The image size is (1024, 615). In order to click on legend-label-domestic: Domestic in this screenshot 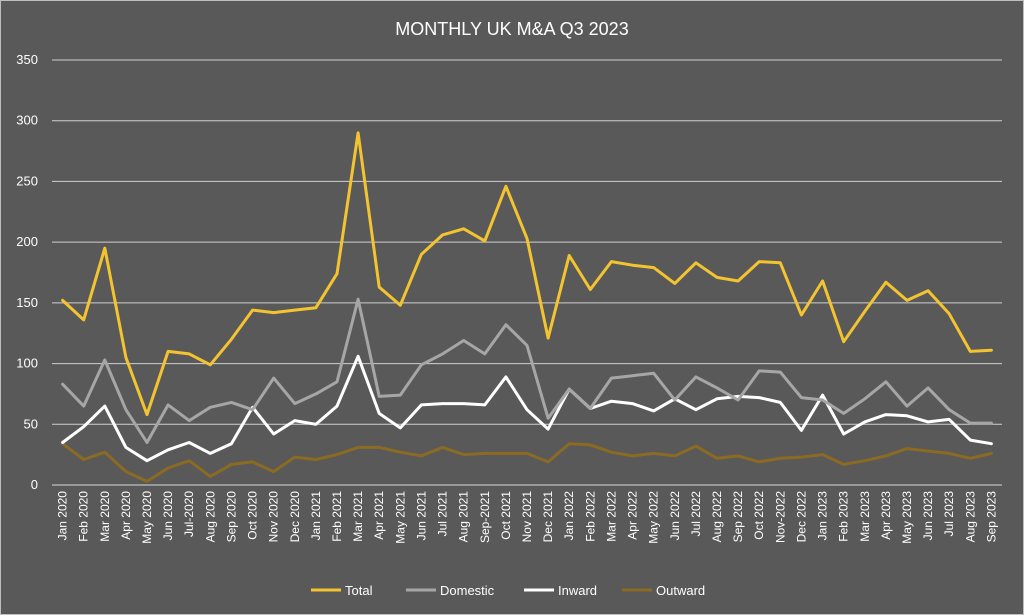, I will do `click(467, 590)`.